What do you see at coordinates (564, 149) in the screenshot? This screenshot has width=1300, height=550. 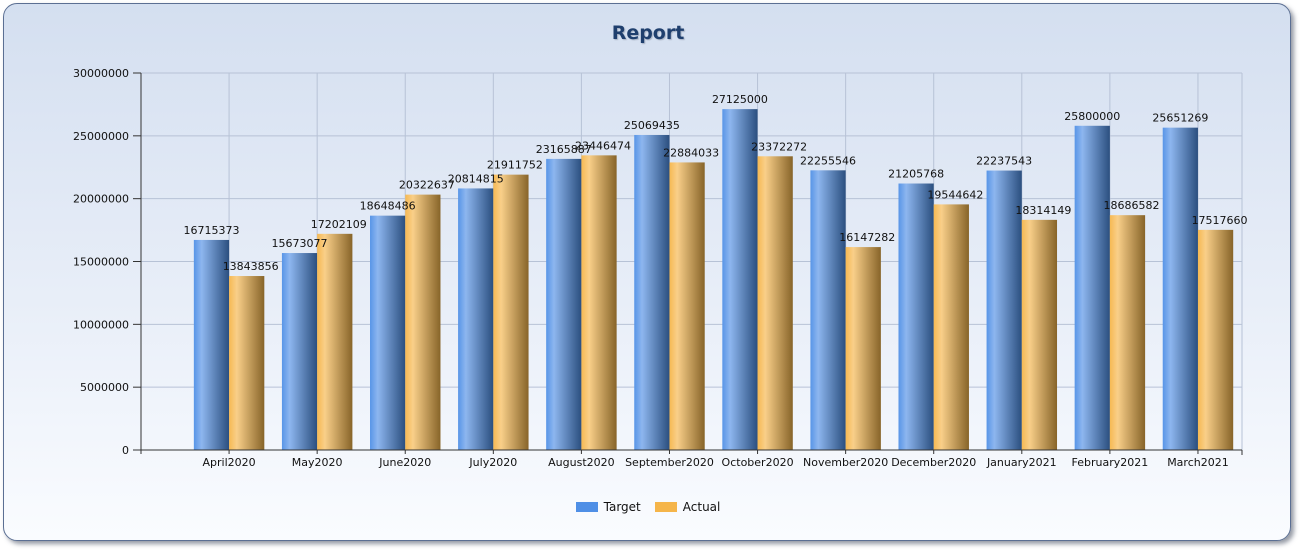 I see `data-label-target: 23165887` at bounding box center [564, 149].